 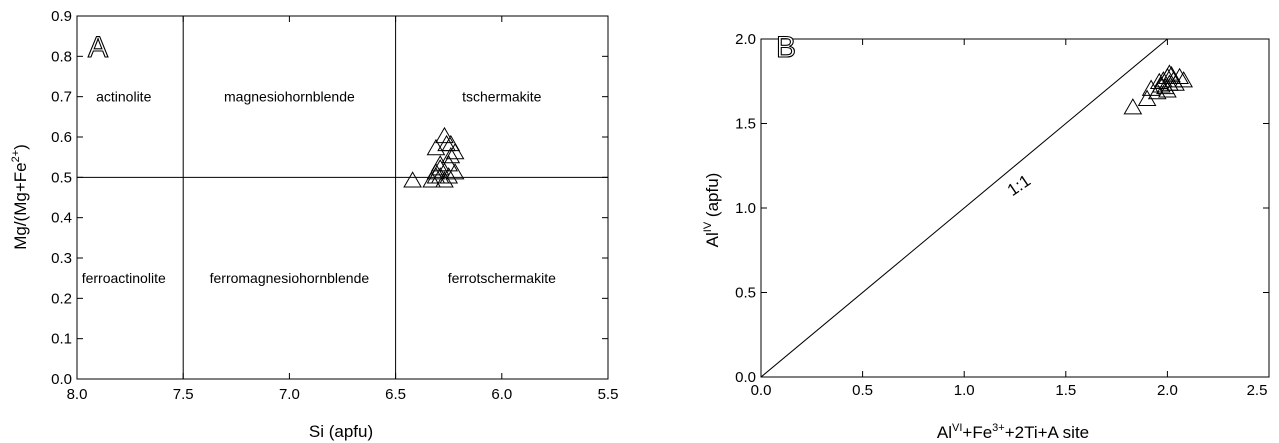 I want to click on panel-a-x-tick-label-0: 8.0, so click(x=77, y=394).